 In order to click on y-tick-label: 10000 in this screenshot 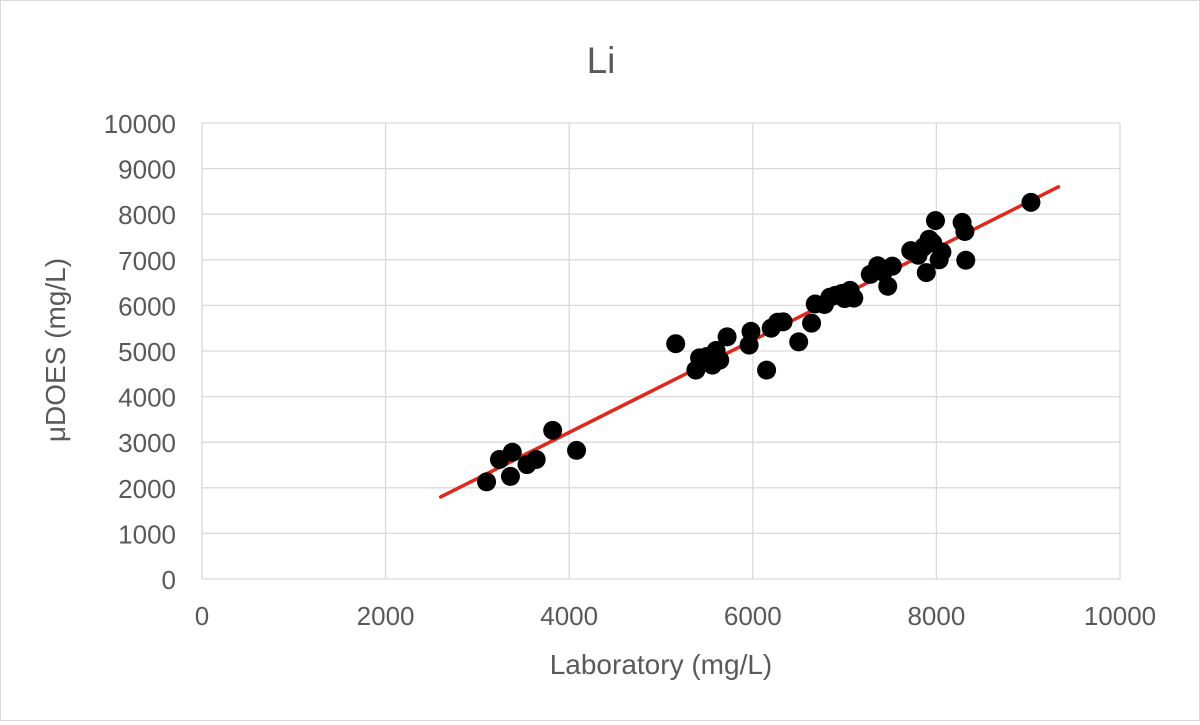, I will do `click(140, 124)`.